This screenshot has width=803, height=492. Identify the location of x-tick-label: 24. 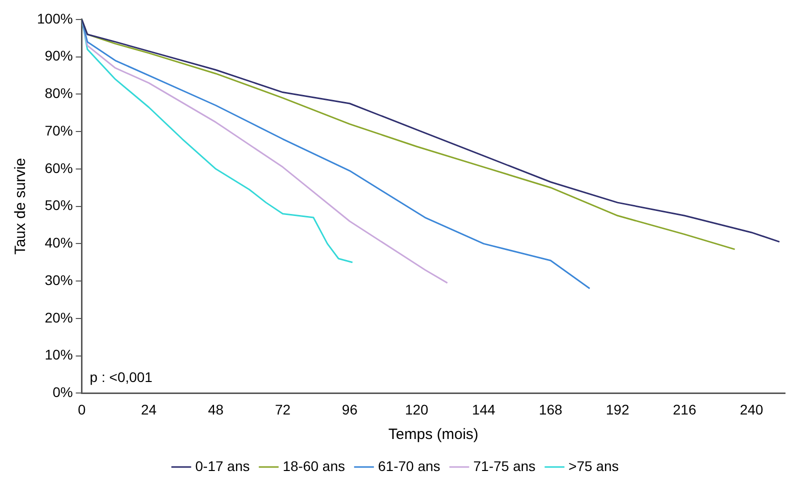
(148, 409).